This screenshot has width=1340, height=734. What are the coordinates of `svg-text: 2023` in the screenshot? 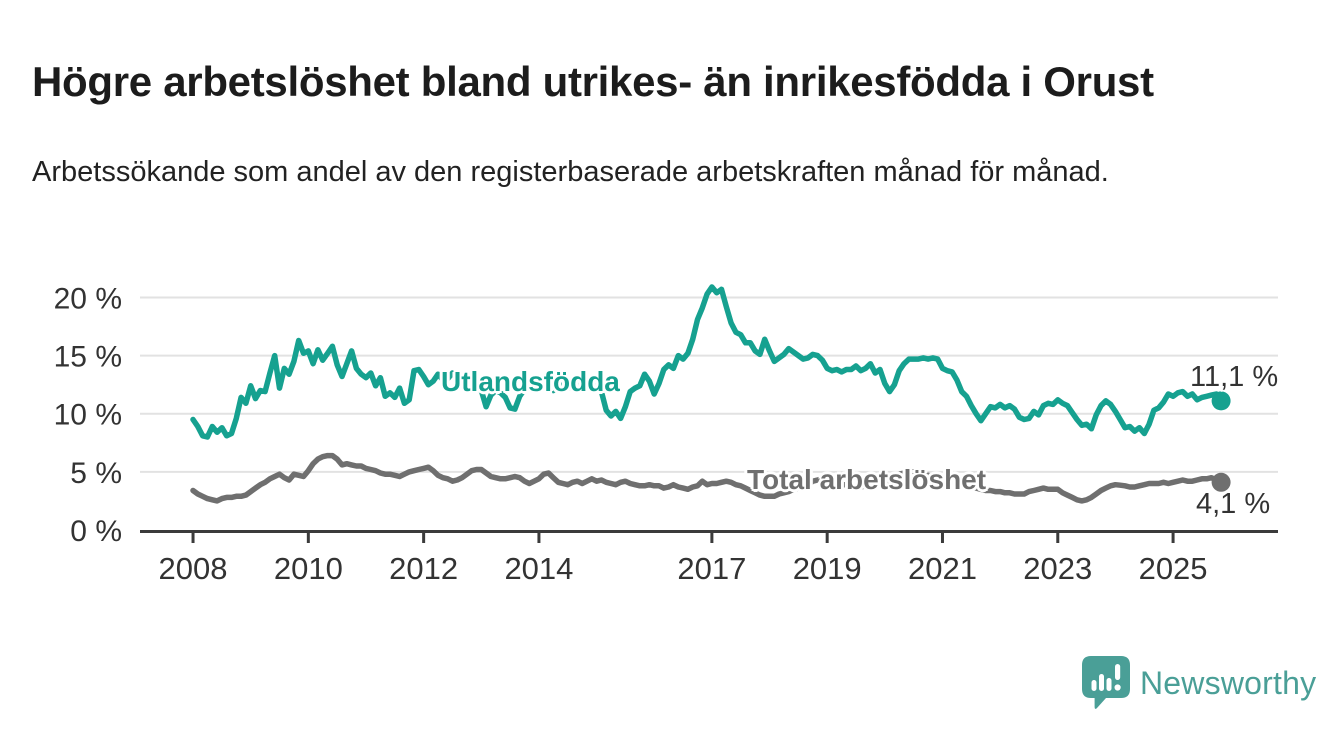 It's located at (1057, 568).